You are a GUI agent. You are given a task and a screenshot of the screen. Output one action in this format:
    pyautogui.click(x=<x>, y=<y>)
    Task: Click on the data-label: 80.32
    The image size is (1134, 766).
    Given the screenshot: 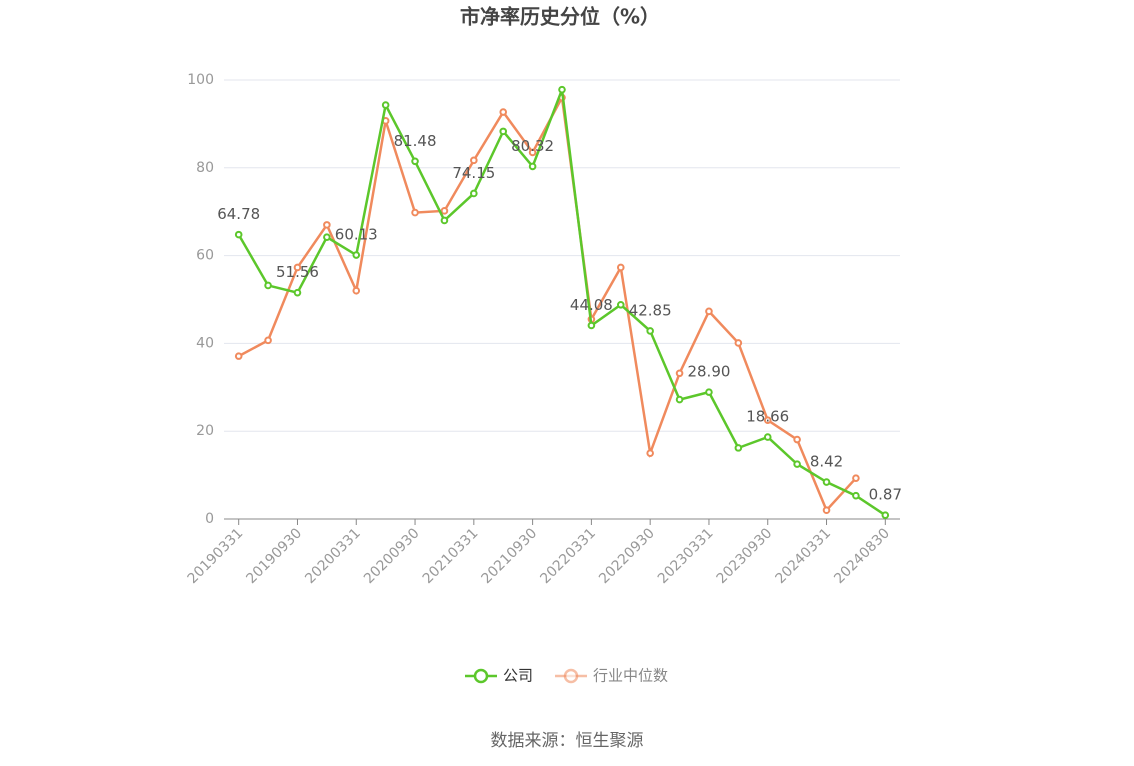 What is the action you would take?
    pyautogui.click(x=532, y=146)
    